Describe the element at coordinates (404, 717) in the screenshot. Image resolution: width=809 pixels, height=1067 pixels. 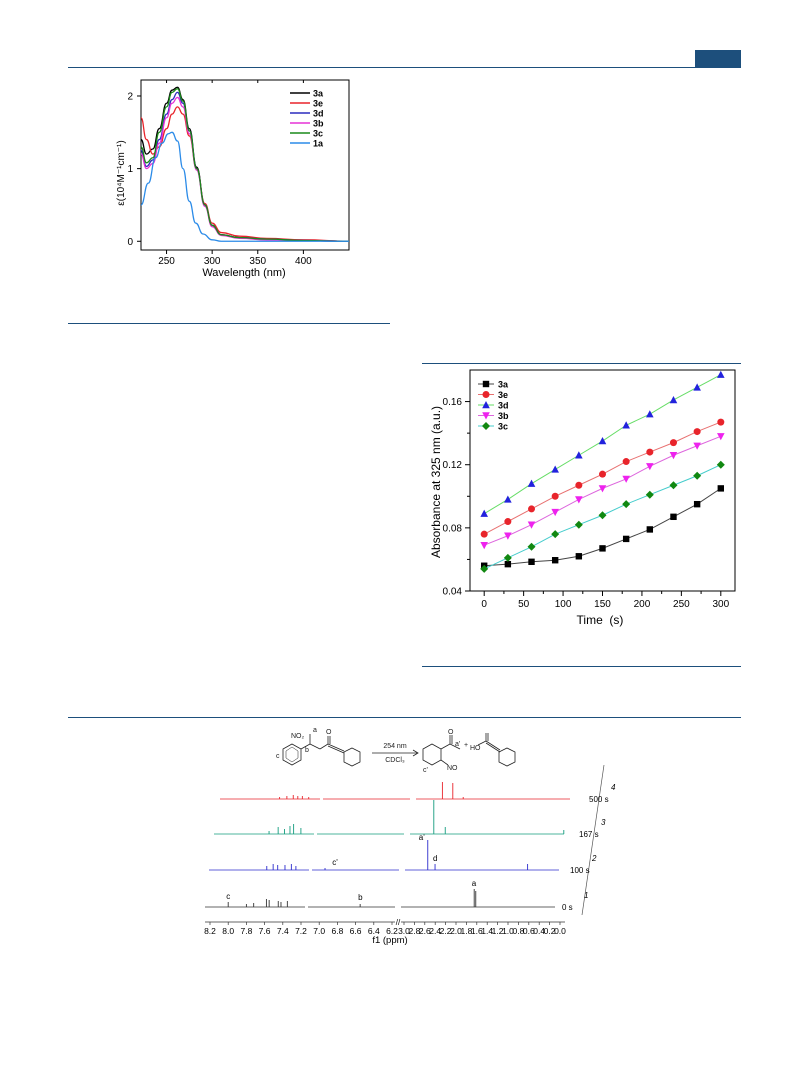
I see `section-rule-full` at that location.